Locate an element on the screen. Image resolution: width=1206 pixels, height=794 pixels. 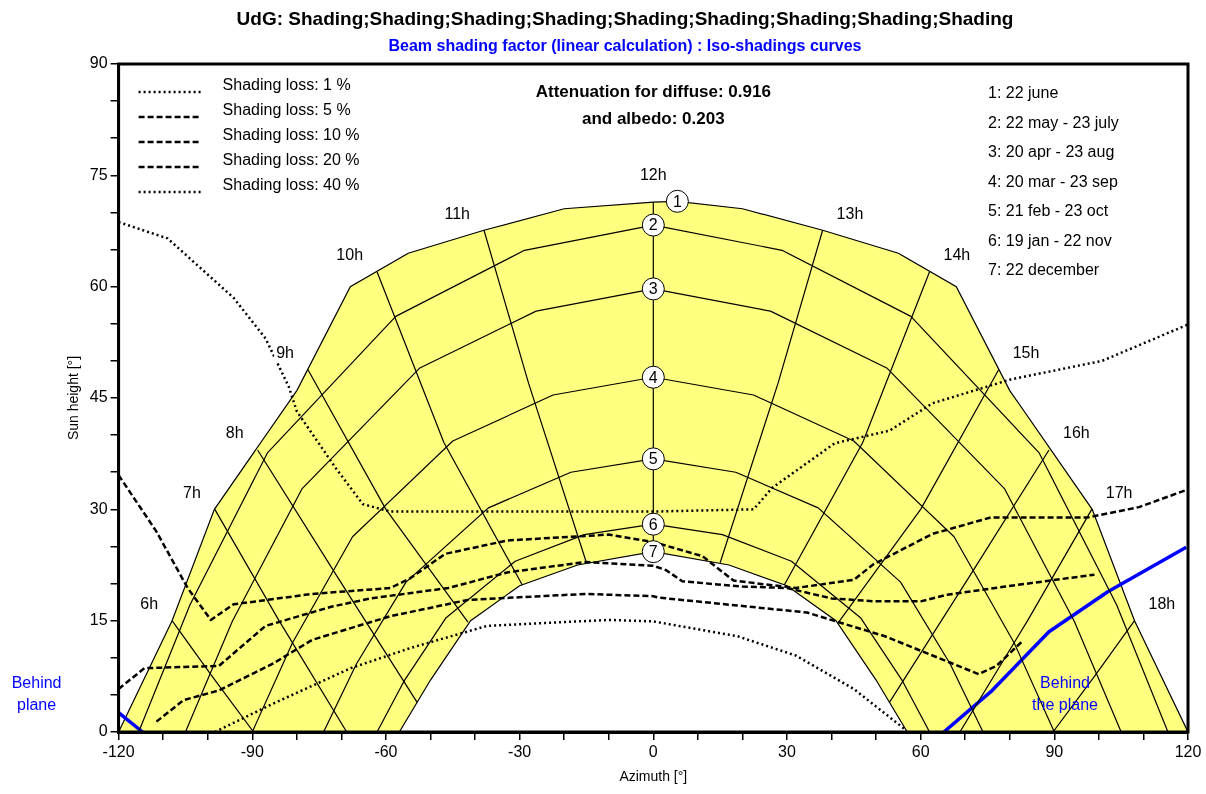
legend-label: Shading loss: 40 % is located at coordinates (291, 185).